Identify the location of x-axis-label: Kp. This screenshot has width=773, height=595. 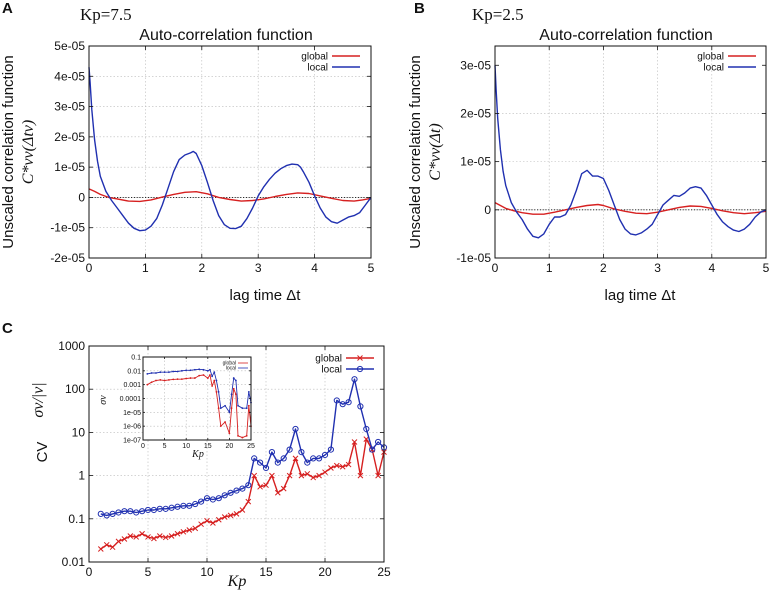
(237, 581).